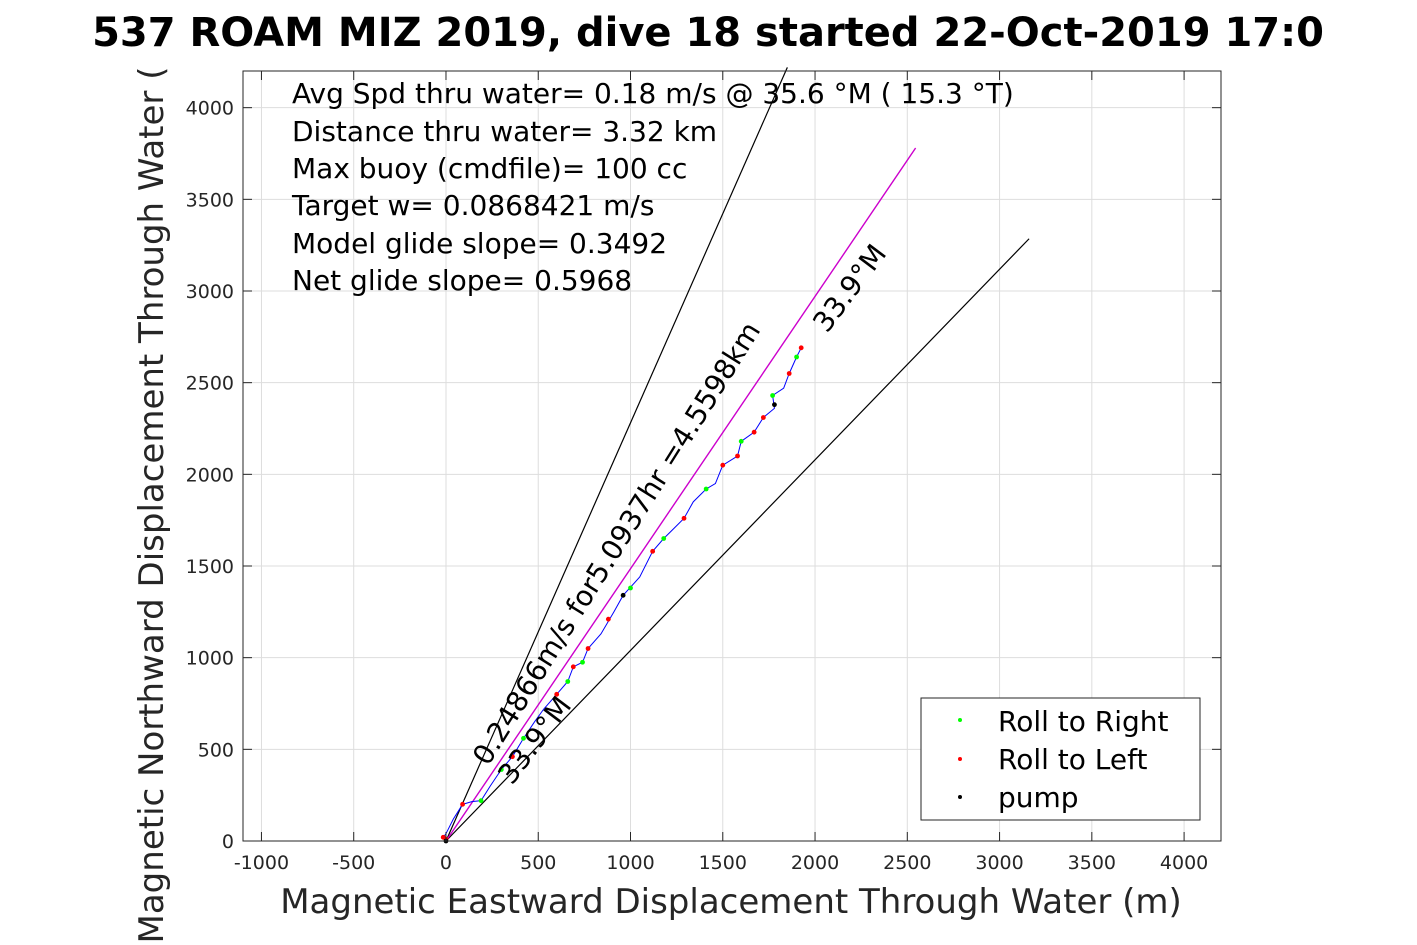 The height and width of the screenshot is (945, 1417). Describe the element at coordinates (504, 131) in the screenshot. I see `annotation-distance: Distance thru water= 3.32 km` at that location.